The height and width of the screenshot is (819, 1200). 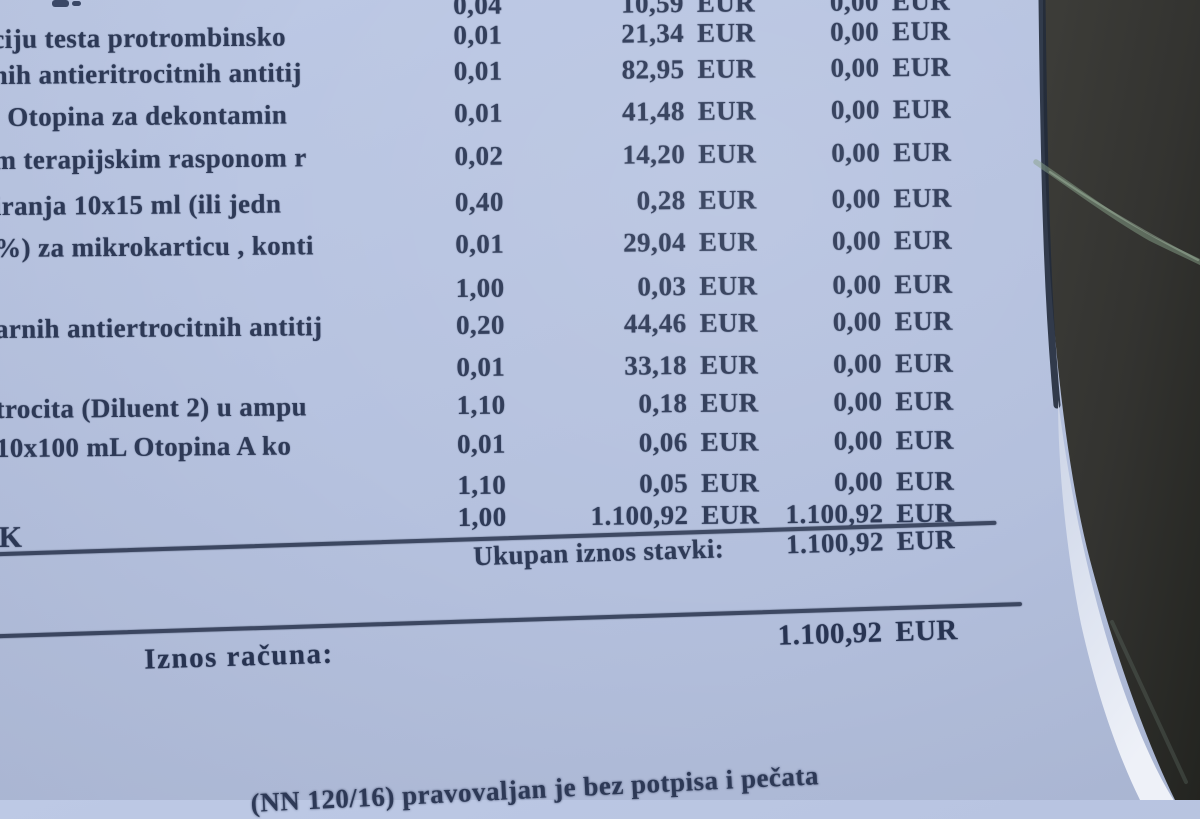 What do you see at coordinates (598, 552) in the screenshot?
I see `items-total-label: Ukupan iznos stavki:` at bounding box center [598, 552].